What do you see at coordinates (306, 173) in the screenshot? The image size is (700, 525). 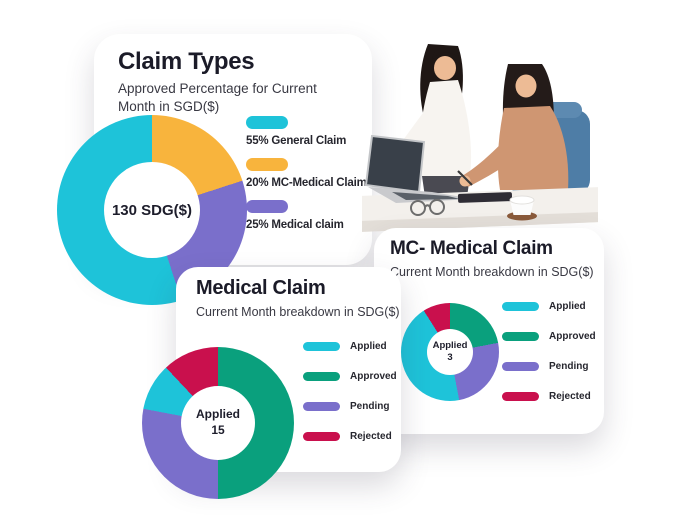 I see `legend-item-mc-medical-claim: 20% MC-Medical Claim` at bounding box center [306, 173].